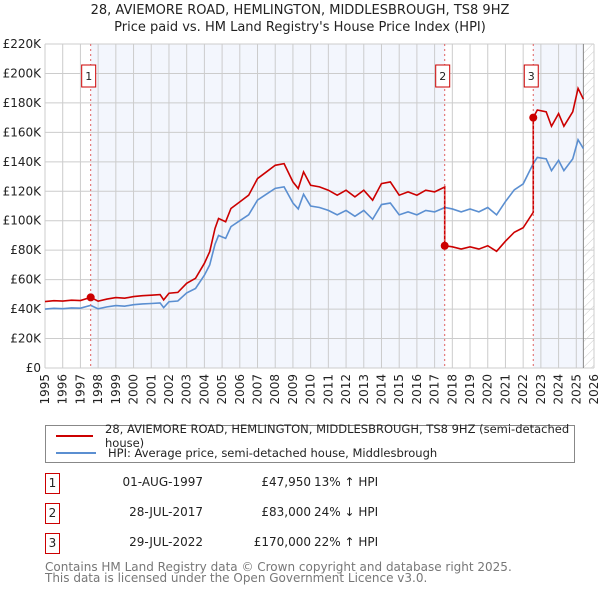  What do you see at coordinates (23, 44) in the screenshot?
I see `y-tick-label: £220K` at bounding box center [23, 44].